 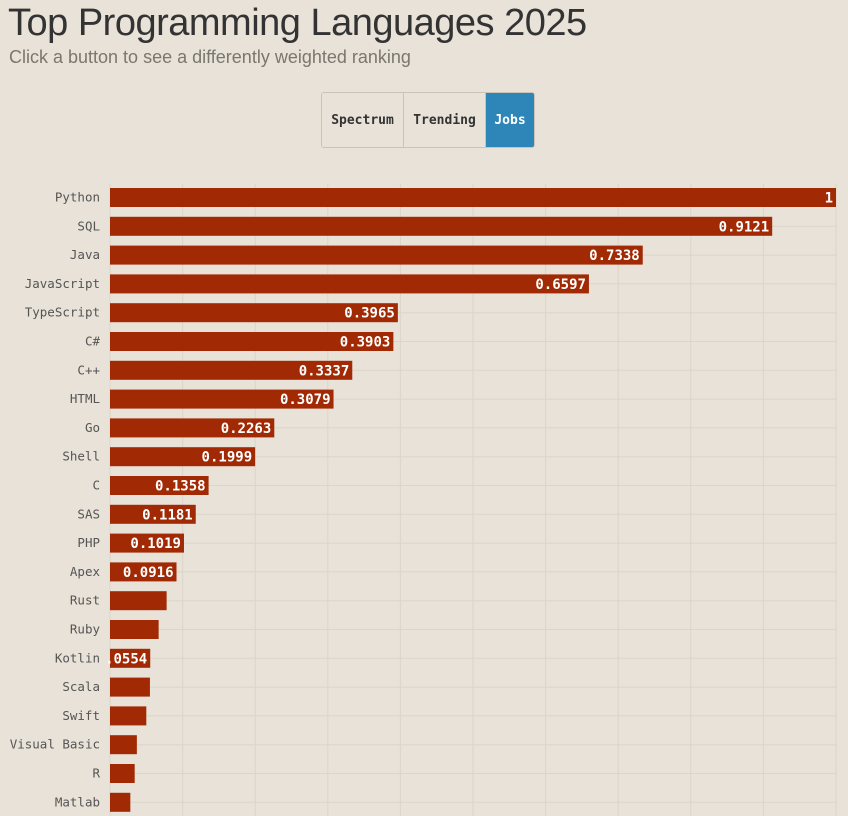 What do you see at coordinates (510, 120) in the screenshot?
I see `jobs-button: Jobs` at bounding box center [510, 120].